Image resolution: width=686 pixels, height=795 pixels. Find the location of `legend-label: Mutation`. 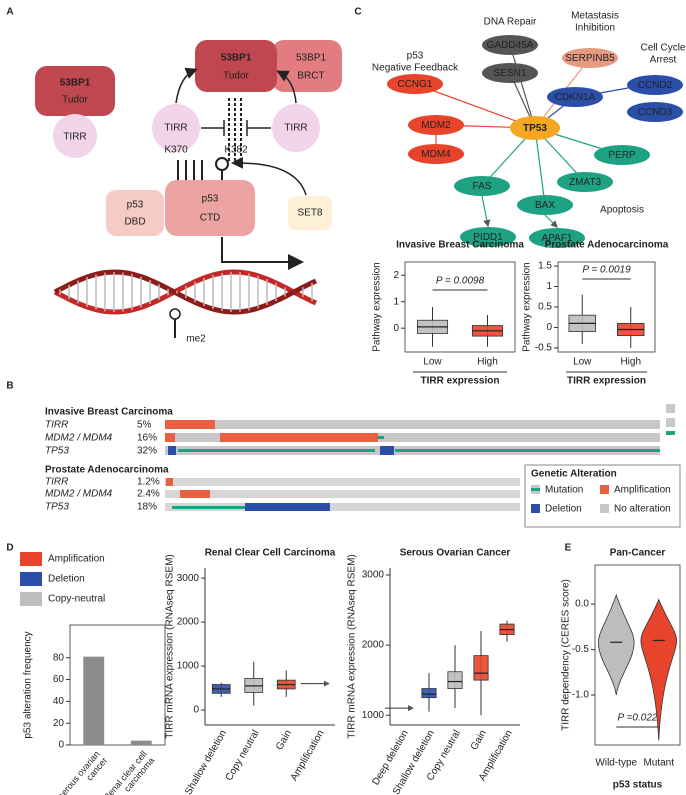

legend-label: Mutation is located at coordinates (564, 490).